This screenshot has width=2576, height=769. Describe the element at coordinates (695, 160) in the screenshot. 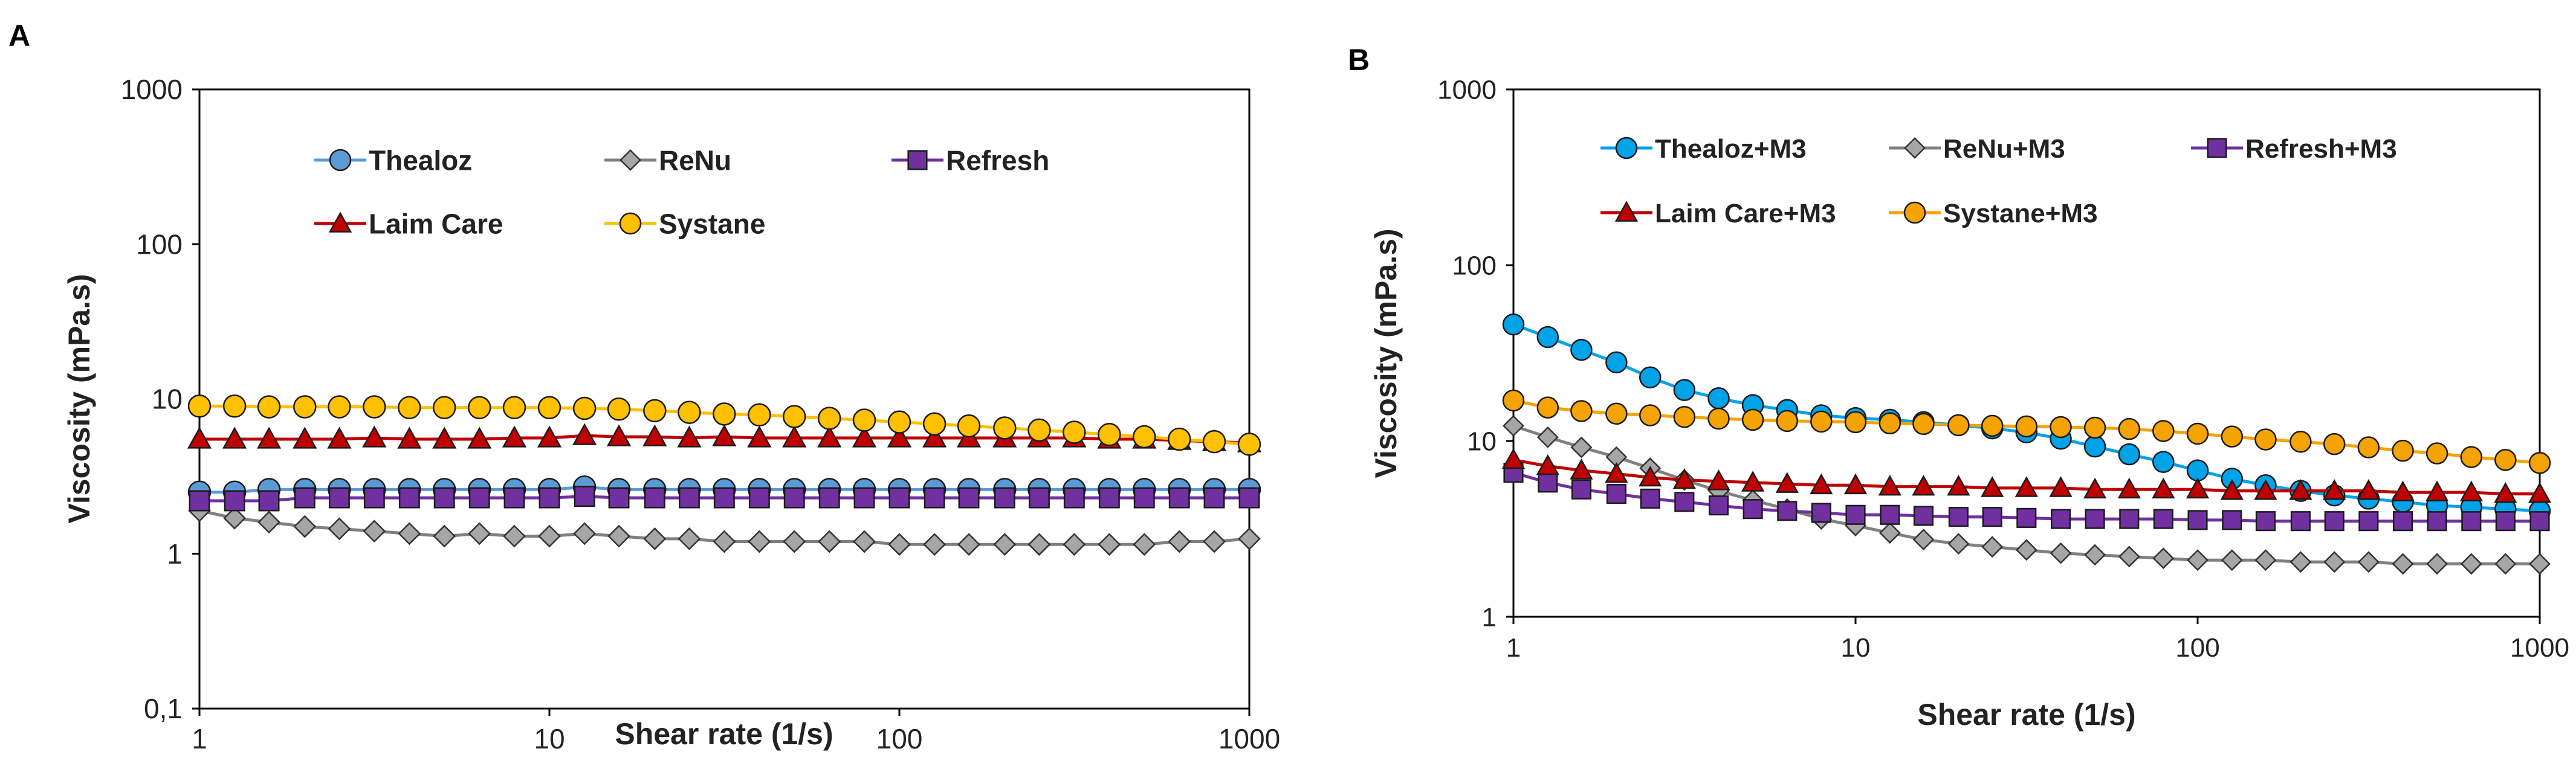

I see `legend-label: ReNu` at that location.